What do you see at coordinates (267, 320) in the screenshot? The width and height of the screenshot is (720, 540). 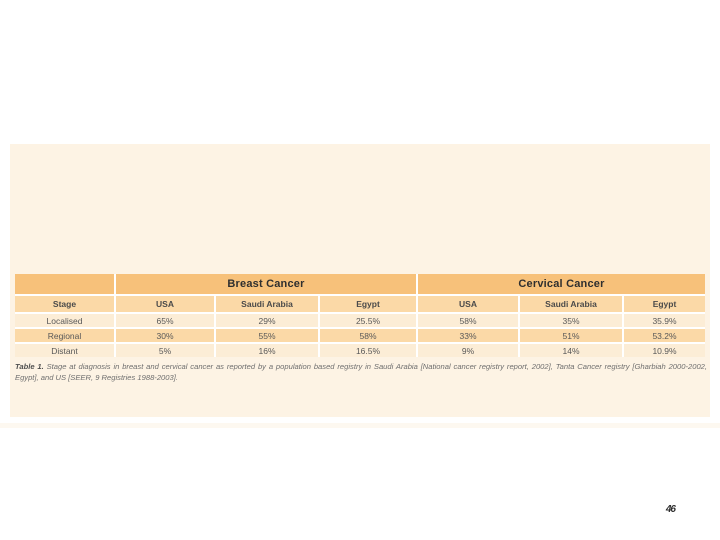 I see `row-localised-breast-saudi: 29%` at bounding box center [267, 320].